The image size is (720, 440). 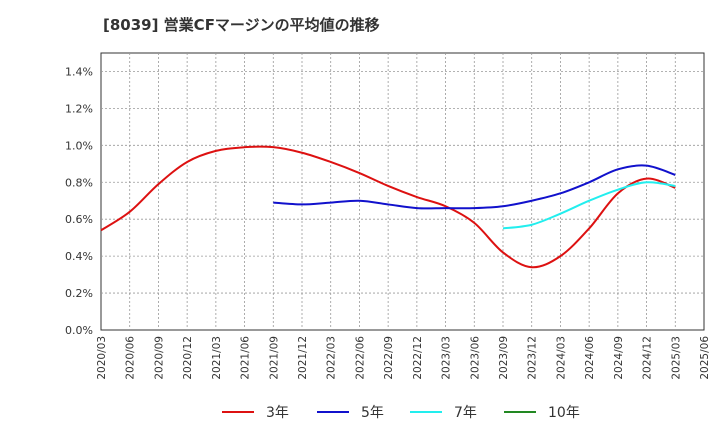 I want to click on y-tick-label: 0.8%, so click(x=79, y=182).